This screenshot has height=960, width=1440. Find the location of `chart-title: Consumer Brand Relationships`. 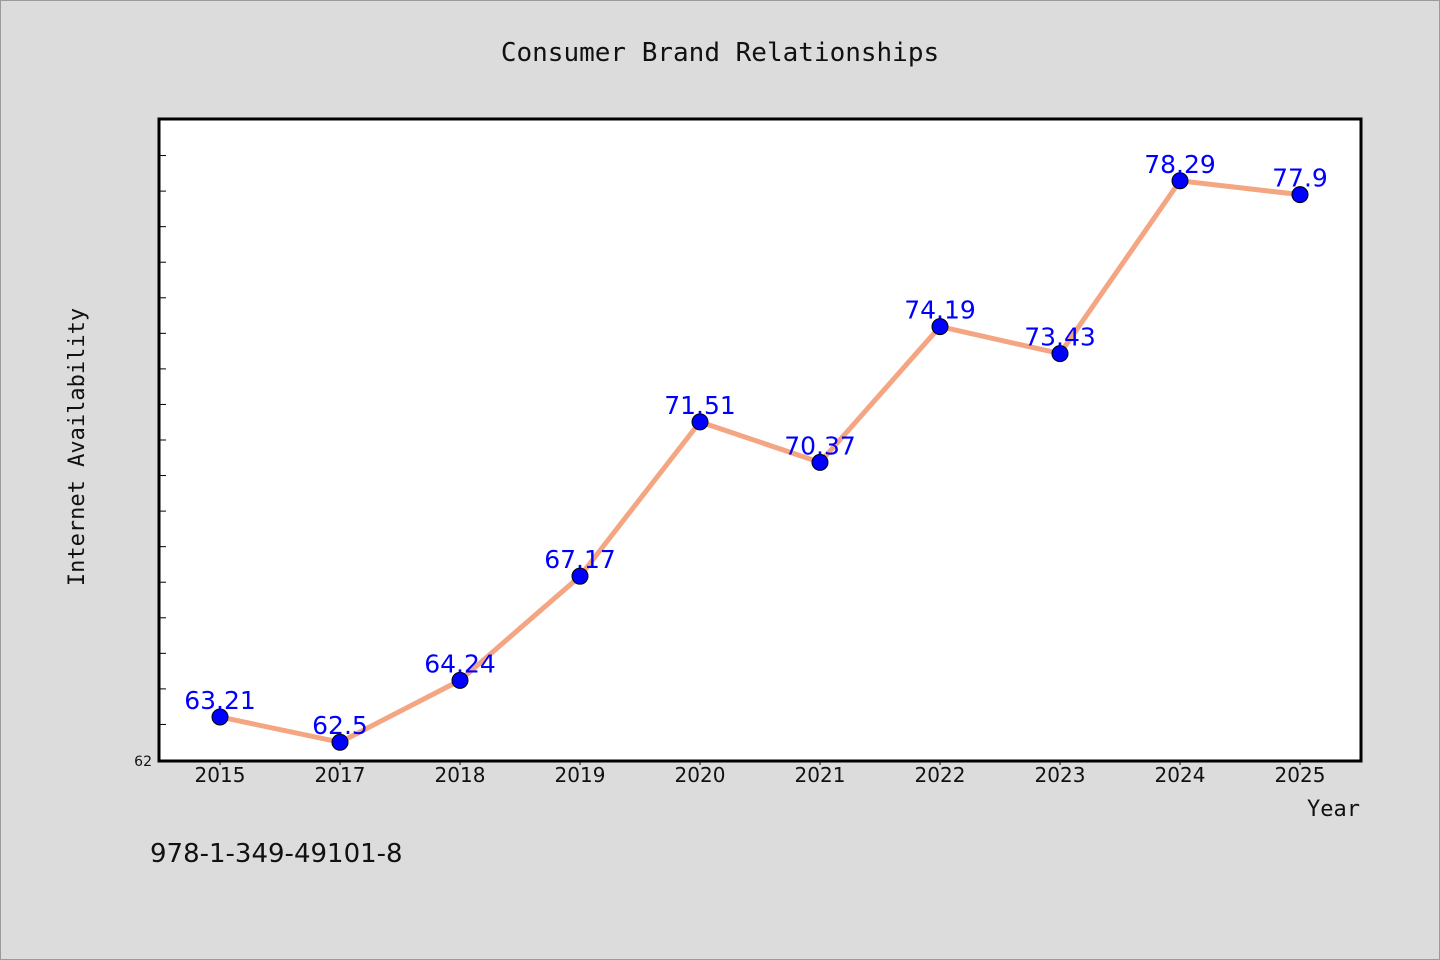

chart-title: Consumer Brand Relationships is located at coordinates (720, 53).